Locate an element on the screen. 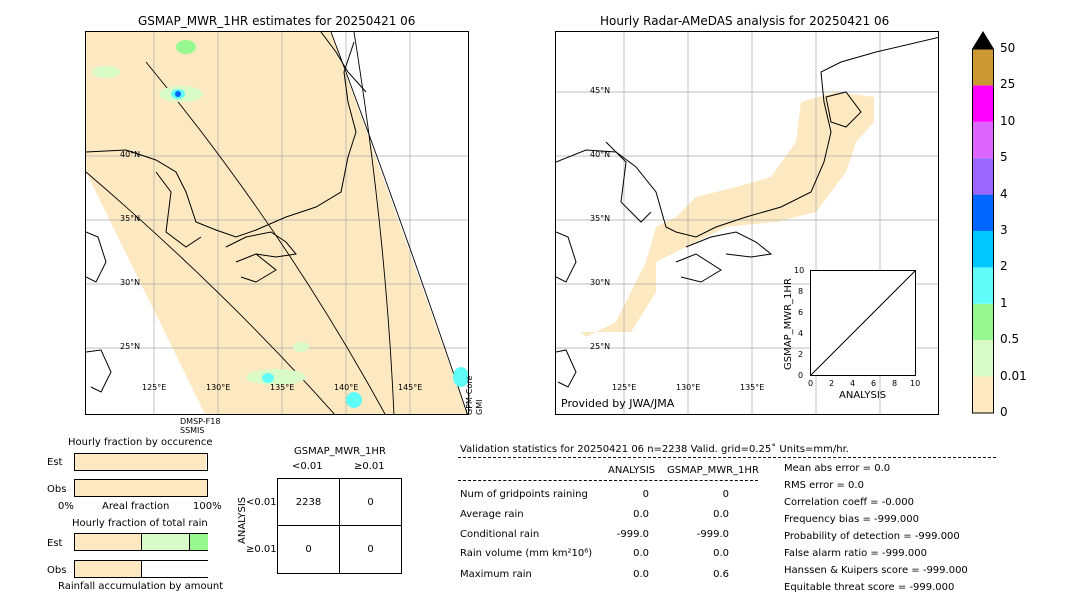 Image resolution: width=1080 pixels, height=612 pixels. colorbar-svg is located at coordinates (983, 222).